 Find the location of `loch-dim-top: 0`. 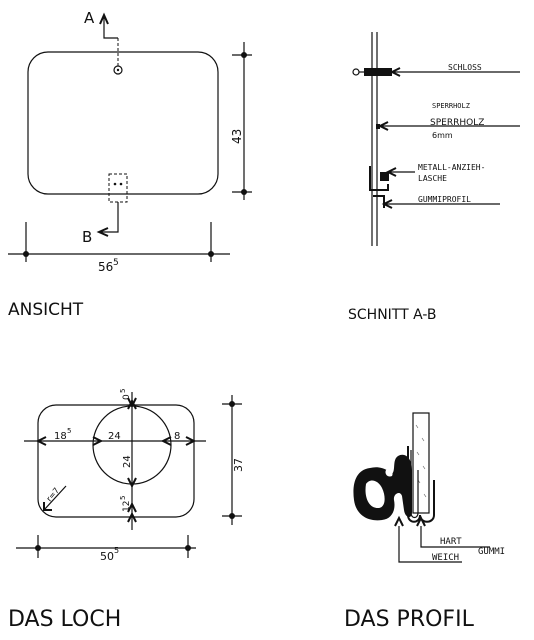

loch-dim-top: 0 is located at coordinates (127, 397).